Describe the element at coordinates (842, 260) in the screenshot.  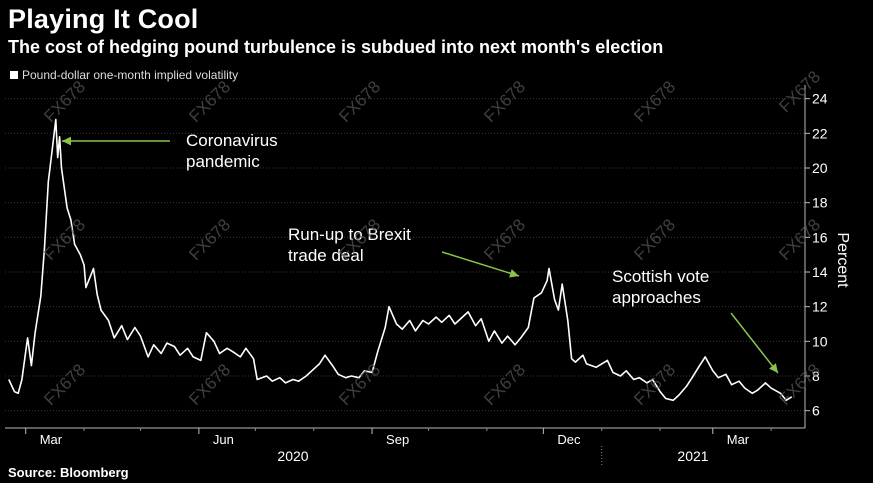
I see `y-axis-label: Percent` at that location.